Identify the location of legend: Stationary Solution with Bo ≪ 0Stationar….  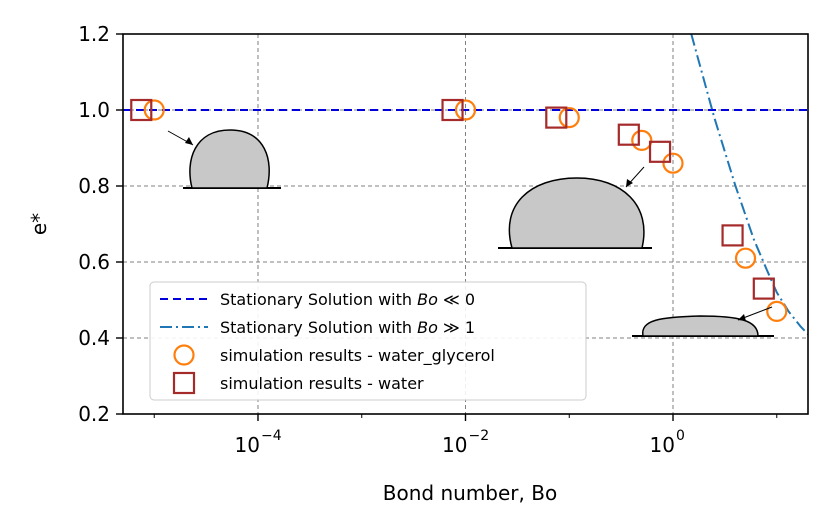
(368, 341).